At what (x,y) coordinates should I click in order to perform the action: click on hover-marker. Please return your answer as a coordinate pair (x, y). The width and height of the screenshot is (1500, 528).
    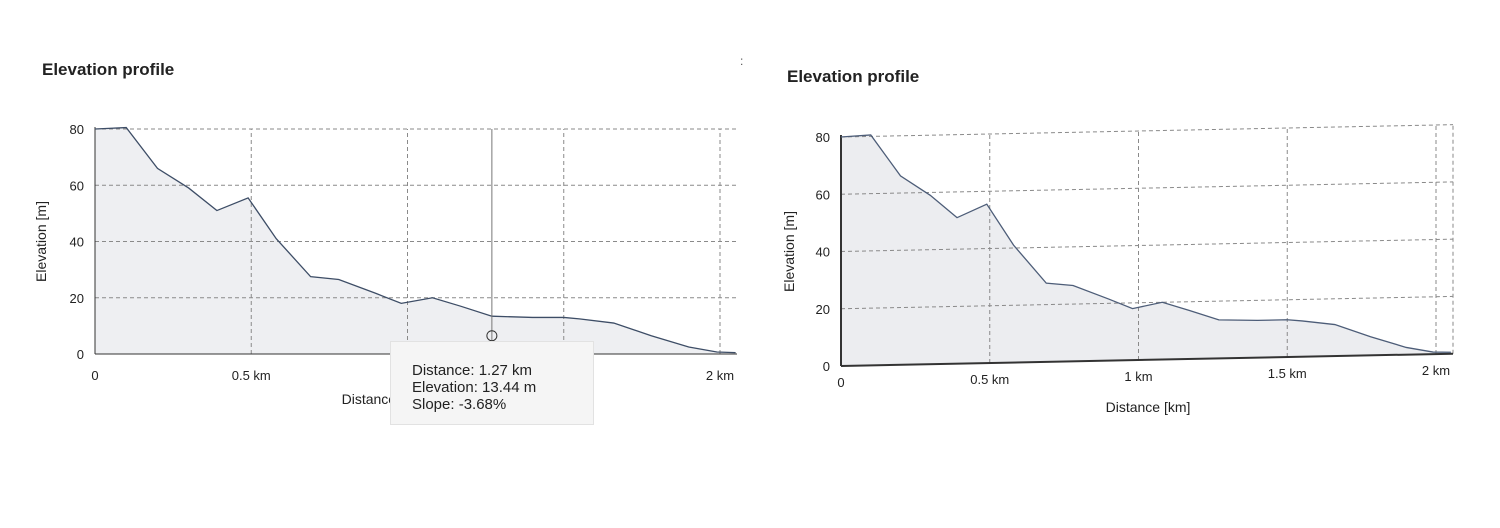
    Looking at the image, I should click on (492, 336).